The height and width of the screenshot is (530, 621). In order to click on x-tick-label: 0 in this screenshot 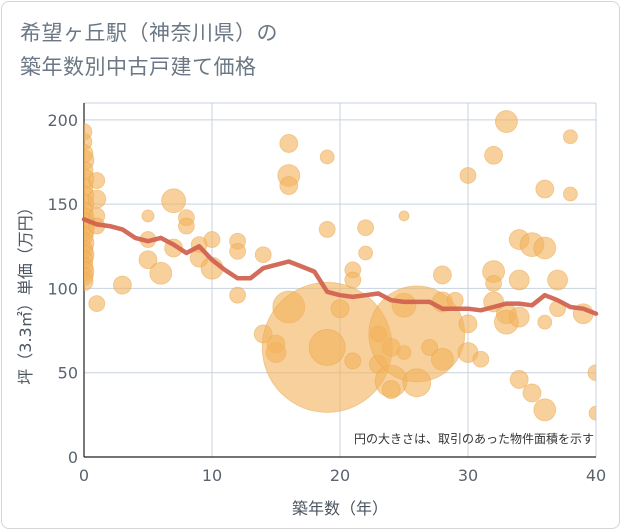, I will do `click(84, 475)`.